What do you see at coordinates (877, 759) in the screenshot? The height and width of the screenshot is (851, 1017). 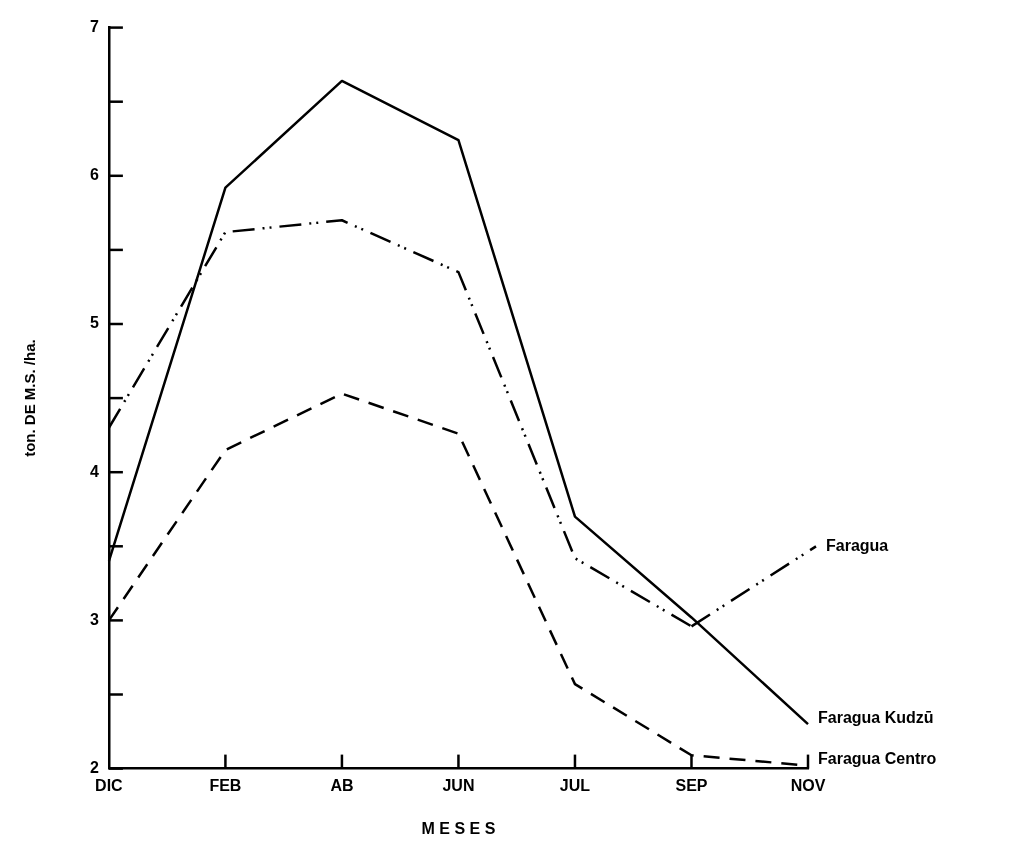 I see `series-label: Faragua Centro` at bounding box center [877, 759].